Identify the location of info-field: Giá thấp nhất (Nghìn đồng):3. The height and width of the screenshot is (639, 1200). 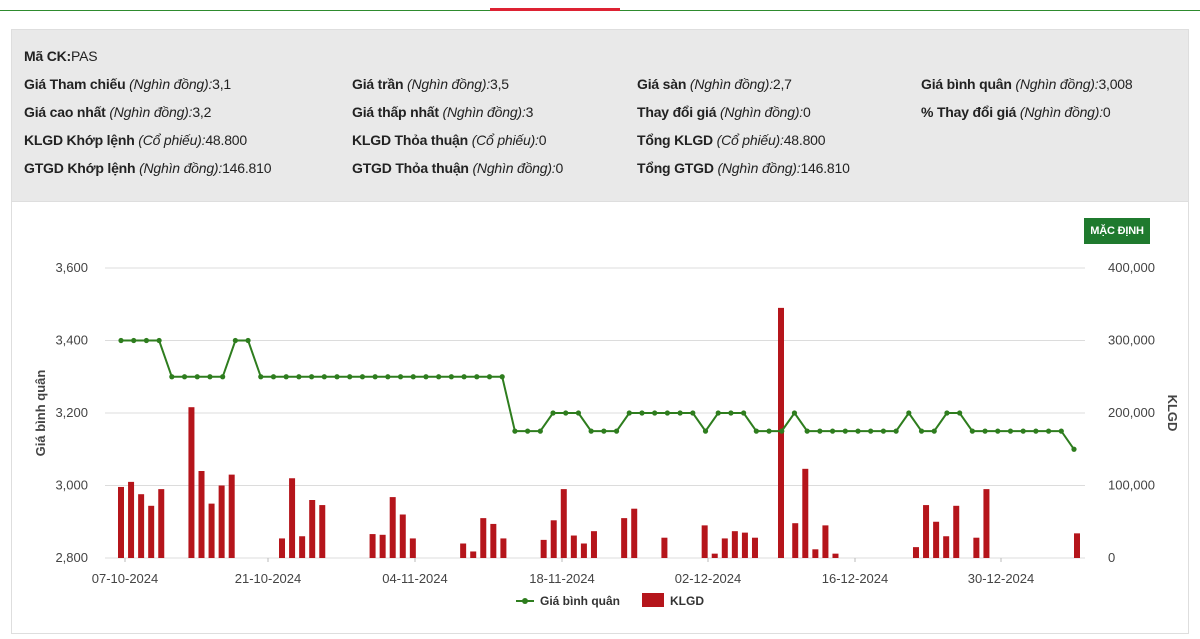
(442, 112).